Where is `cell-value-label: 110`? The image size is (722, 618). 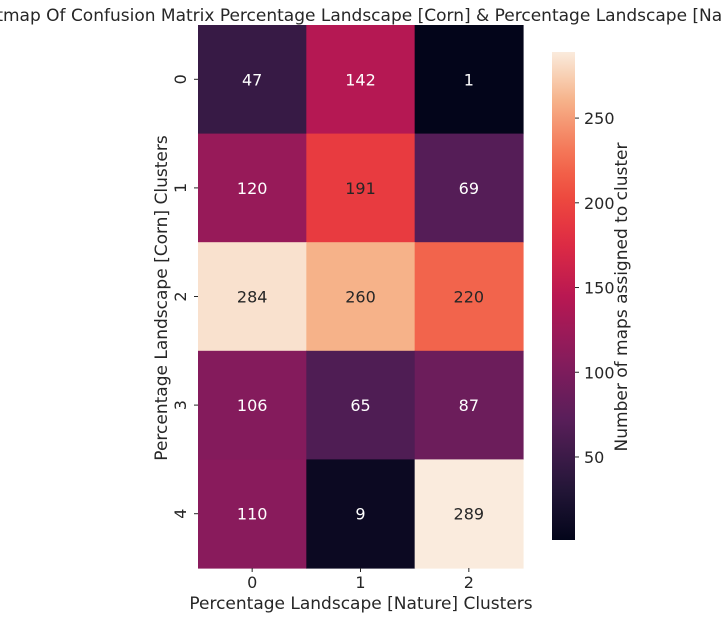
cell-value-label: 110 is located at coordinates (252, 514).